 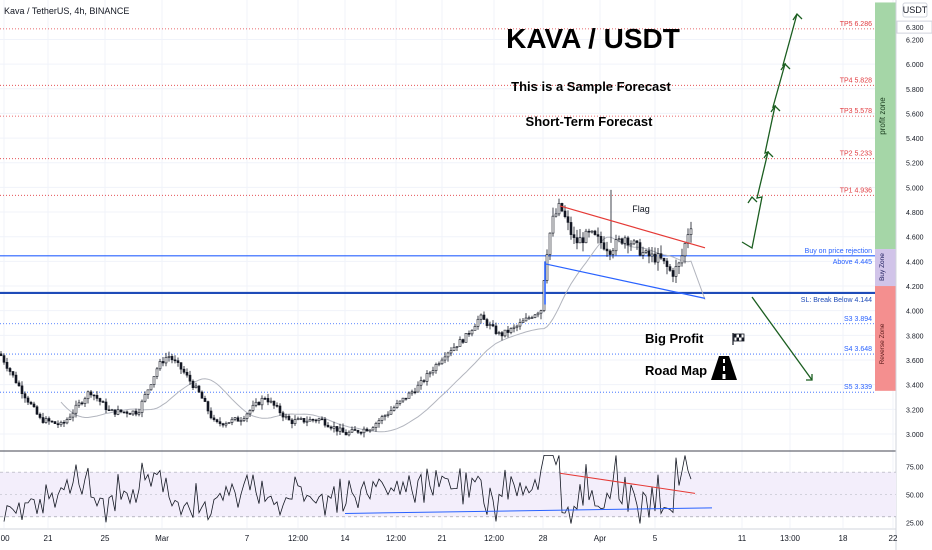 I want to click on flag-upper-line, so click(x=632, y=227).